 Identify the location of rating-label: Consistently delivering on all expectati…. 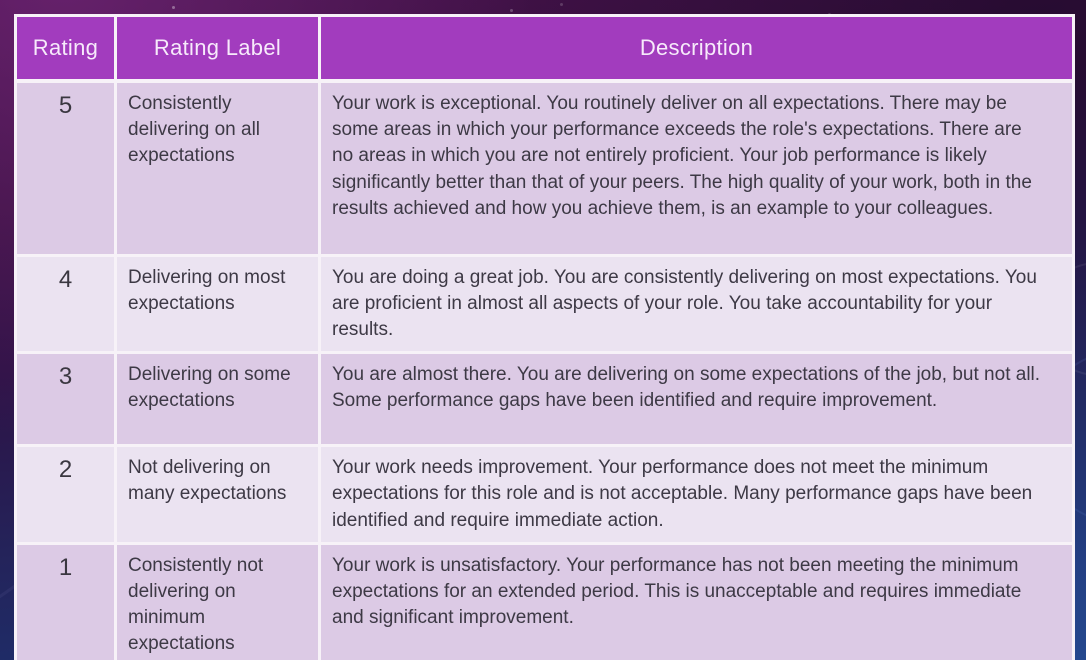
(217, 168).